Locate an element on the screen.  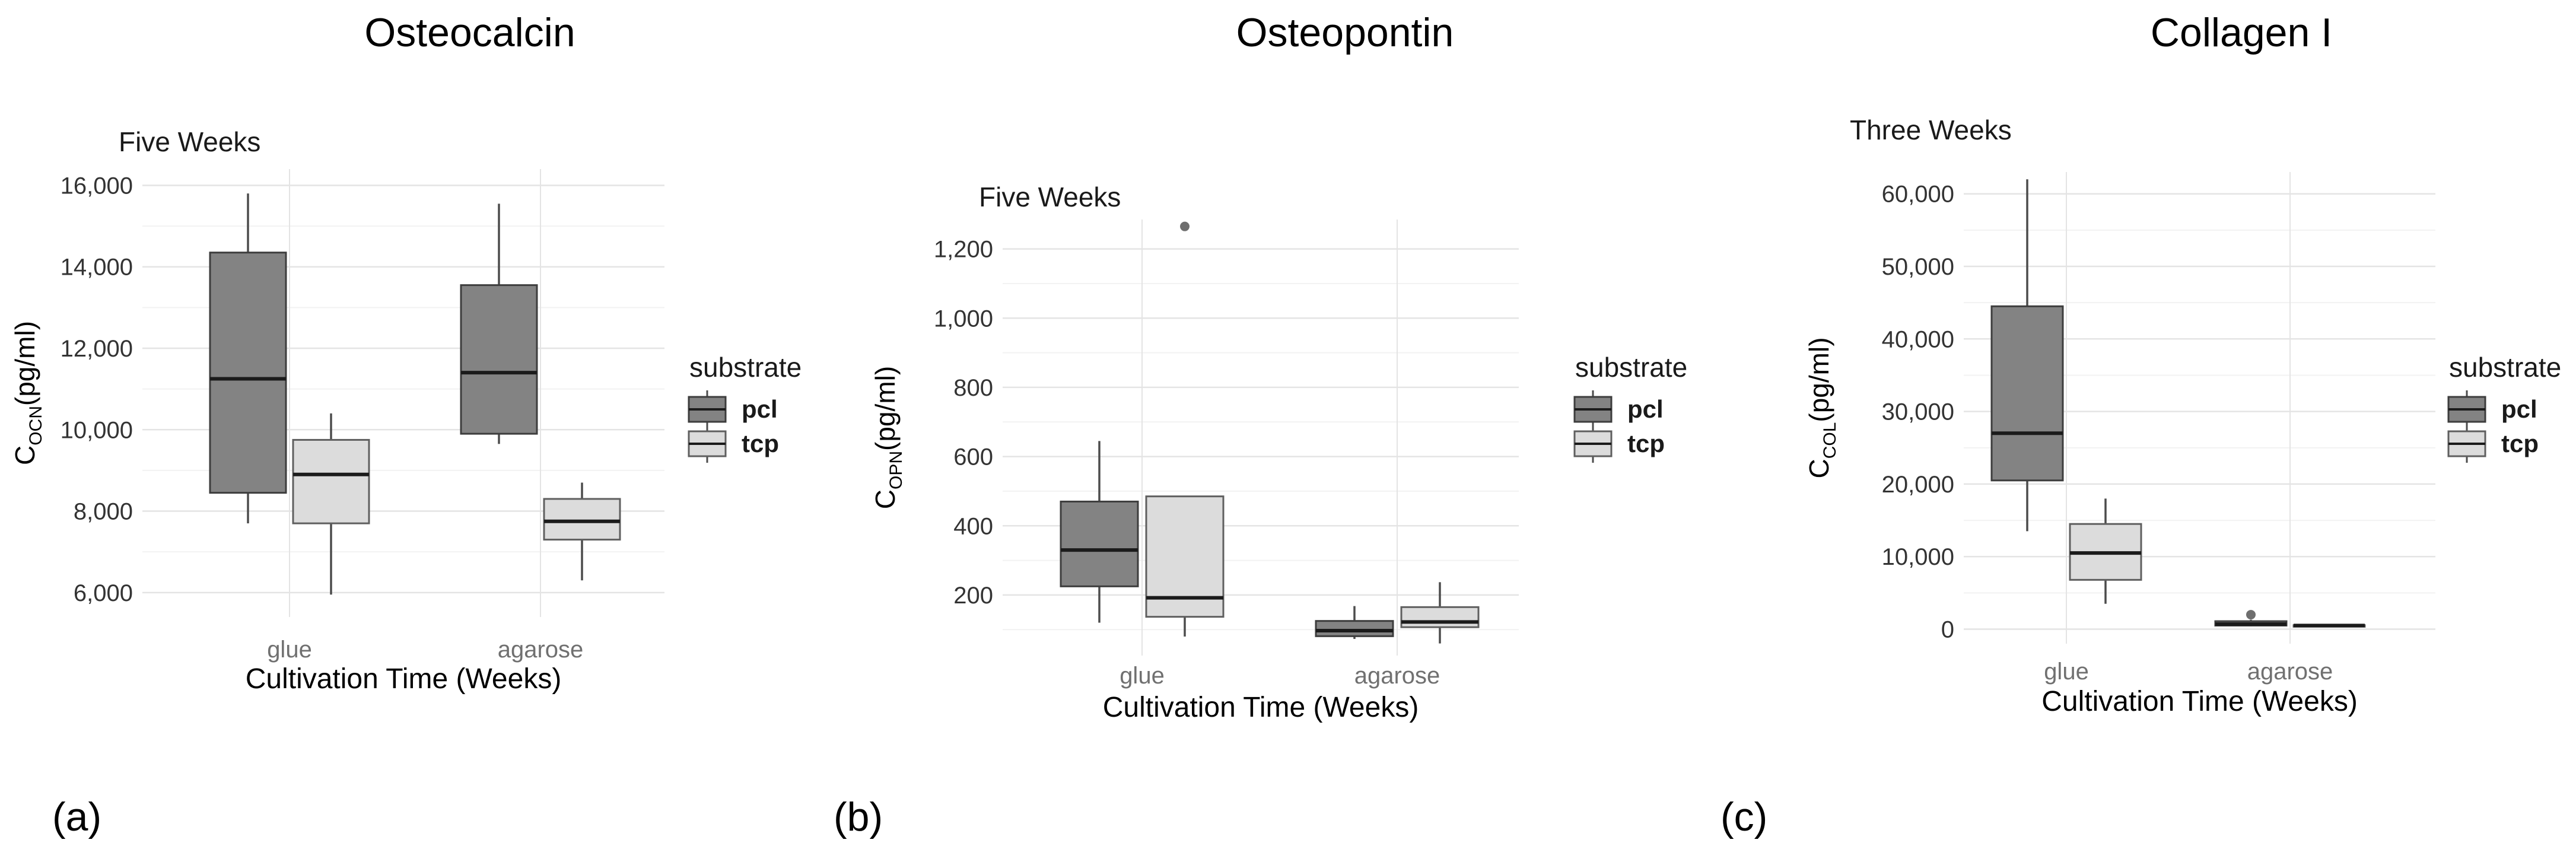
y-tick-label: 12,000 is located at coordinates (97, 349).